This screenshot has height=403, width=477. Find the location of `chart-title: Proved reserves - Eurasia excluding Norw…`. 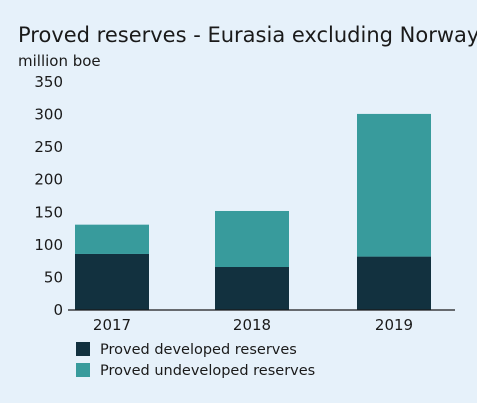

chart-title: Proved reserves - Eurasia excluding Norw… is located at coordinates (247, 35).